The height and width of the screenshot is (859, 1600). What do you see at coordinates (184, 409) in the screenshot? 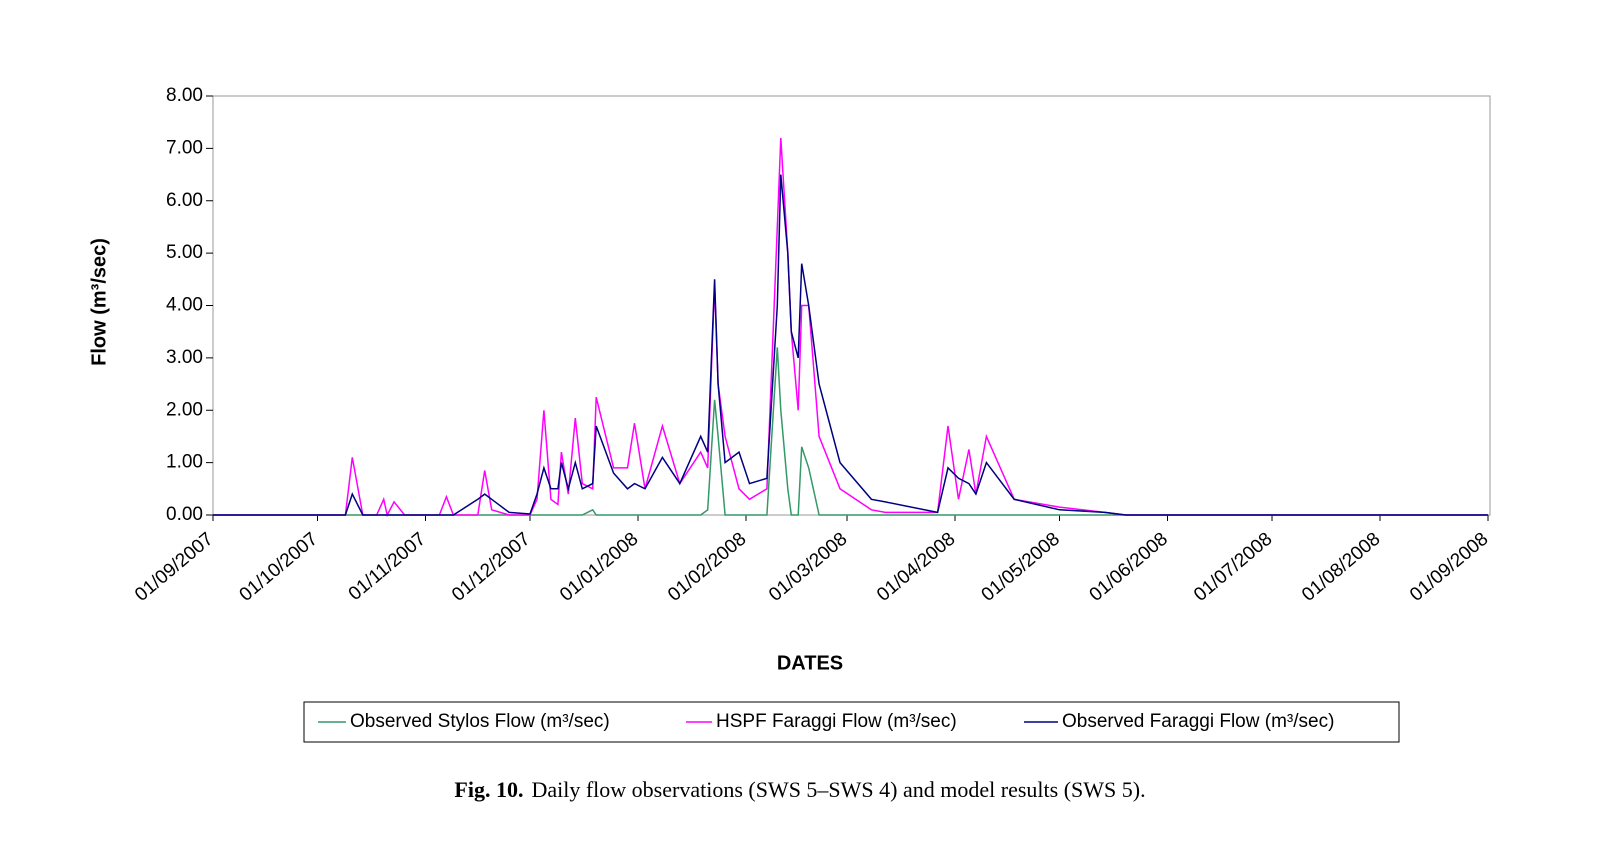
I see `y-tick-label: 2.00` at bounding box center [184, 409].